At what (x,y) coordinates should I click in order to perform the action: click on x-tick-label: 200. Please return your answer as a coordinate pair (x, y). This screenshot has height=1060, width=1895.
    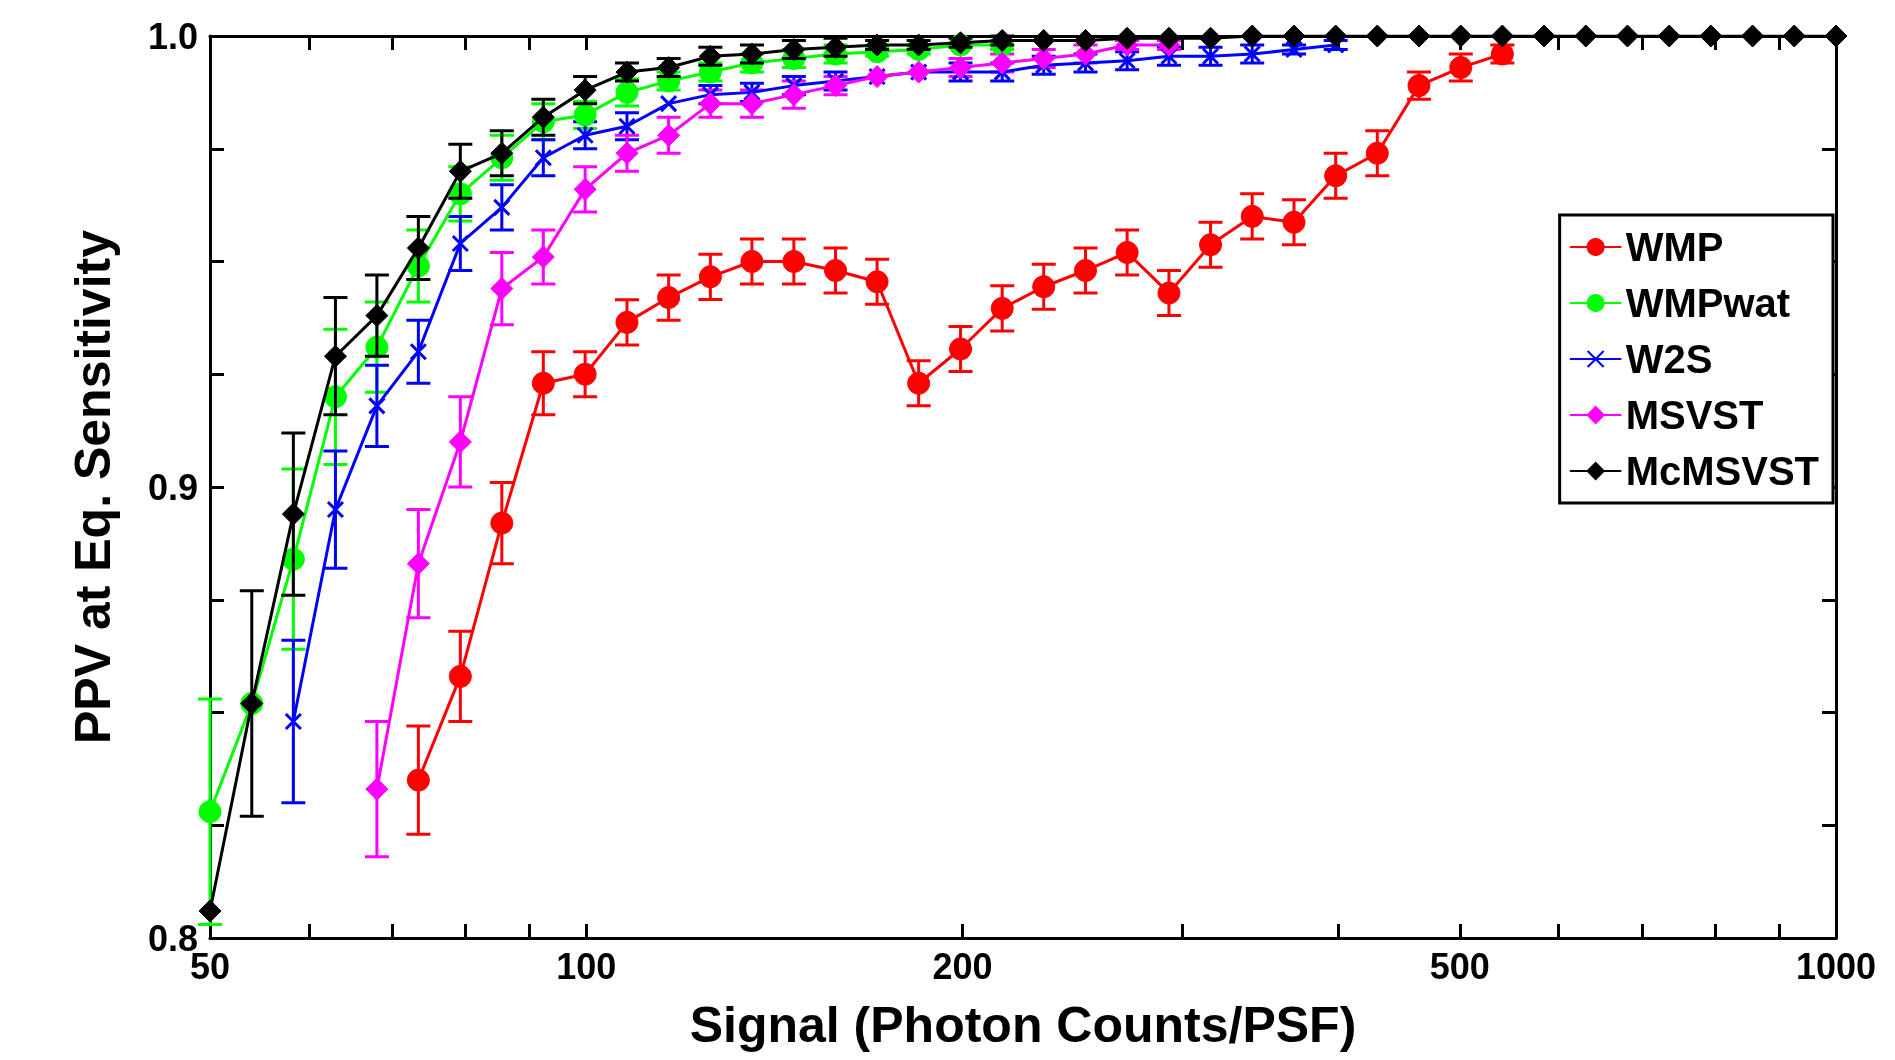
    Looking at the image, I should click on (962, 966).